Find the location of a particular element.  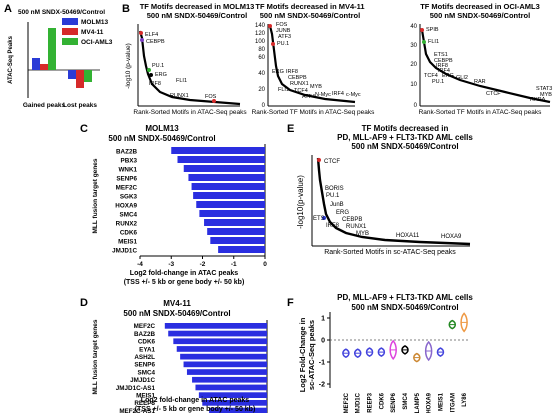

b2-ytick-60: 60 is located at coordinates (261, 58).